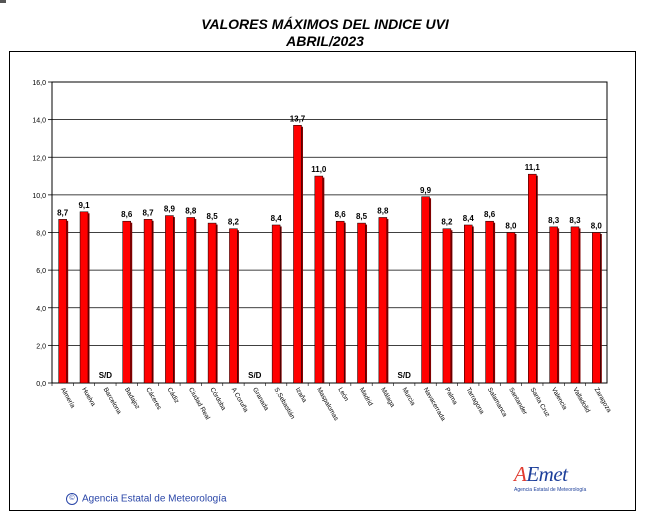 The image size is (650, 516). What do you see at coordinates (41, 271) in the screenshot?
I see `y-tick-label: 6,0` at bounding box center [41, 271].